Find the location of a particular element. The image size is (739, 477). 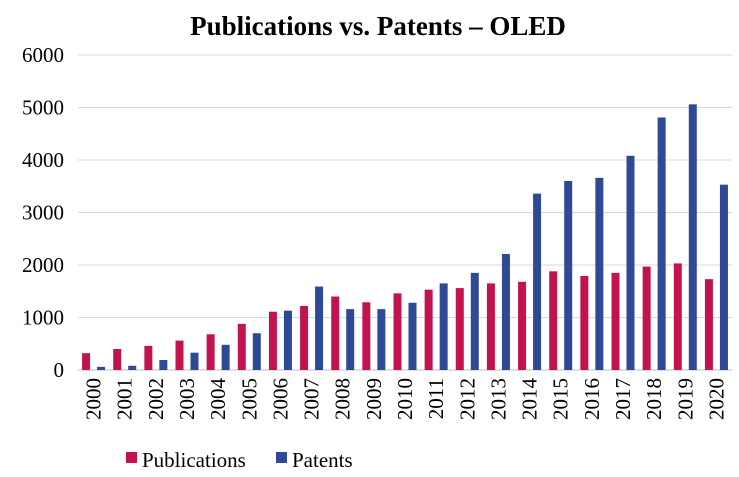

x-tick-label: 2011 is located at coordinates (436, 398).